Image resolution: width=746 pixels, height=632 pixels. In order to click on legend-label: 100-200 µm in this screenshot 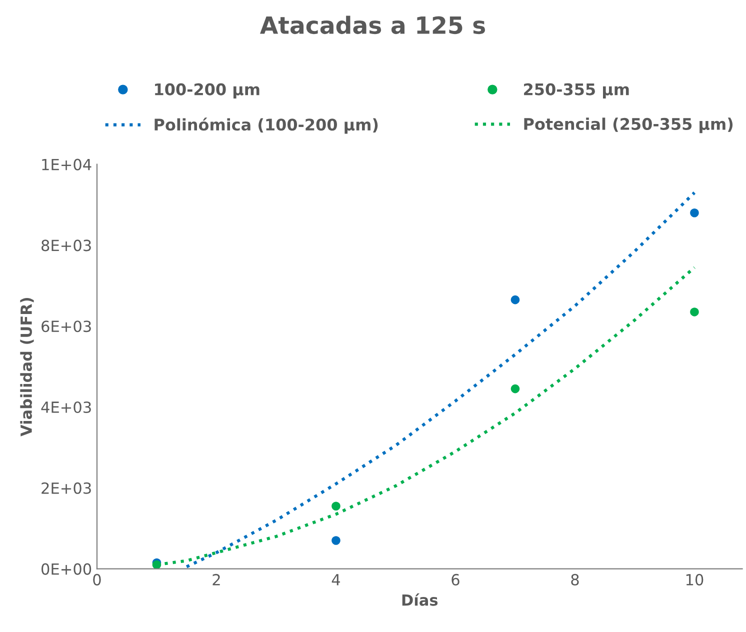, I will do `click(207, 90)`.